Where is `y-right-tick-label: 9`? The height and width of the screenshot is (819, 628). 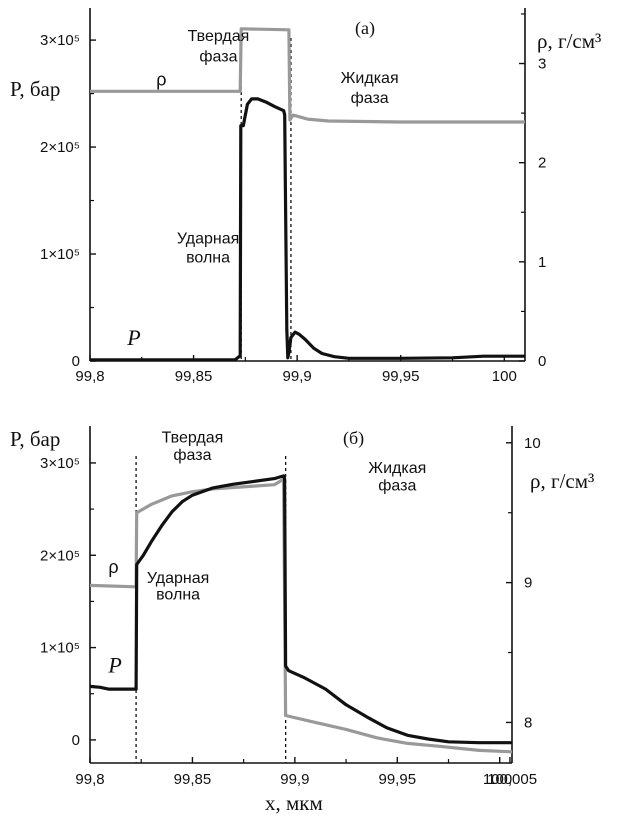
y-right-tick-label: 9 is located at coordinates (528, 583).